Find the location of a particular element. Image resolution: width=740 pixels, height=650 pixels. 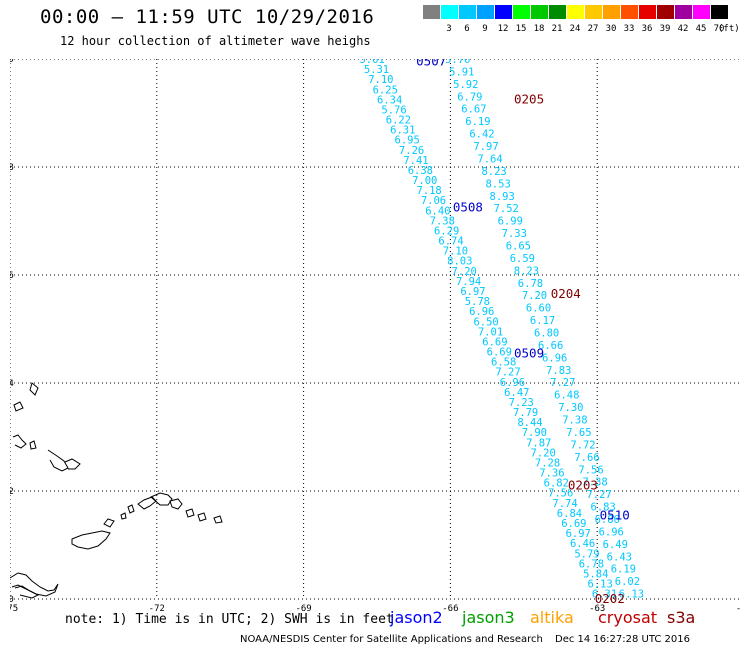

legend-tick-label: 9 is located at coordinates (485, 29).